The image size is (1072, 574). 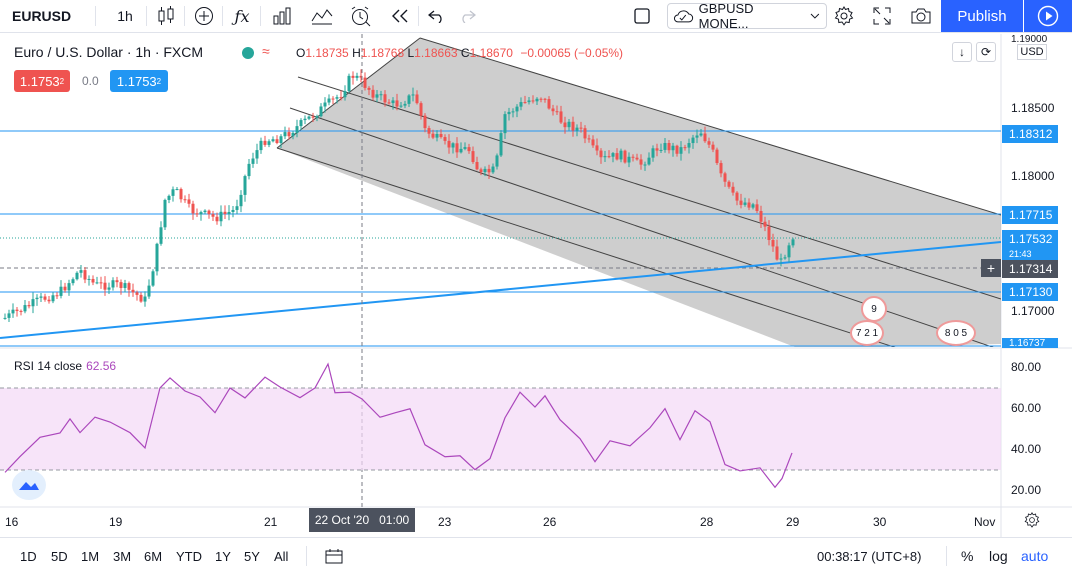 What do you see at coordinates (1030, 254) in the screenshot?
I see `countdown-label: 21:43` at bounding box center [1030, 254].